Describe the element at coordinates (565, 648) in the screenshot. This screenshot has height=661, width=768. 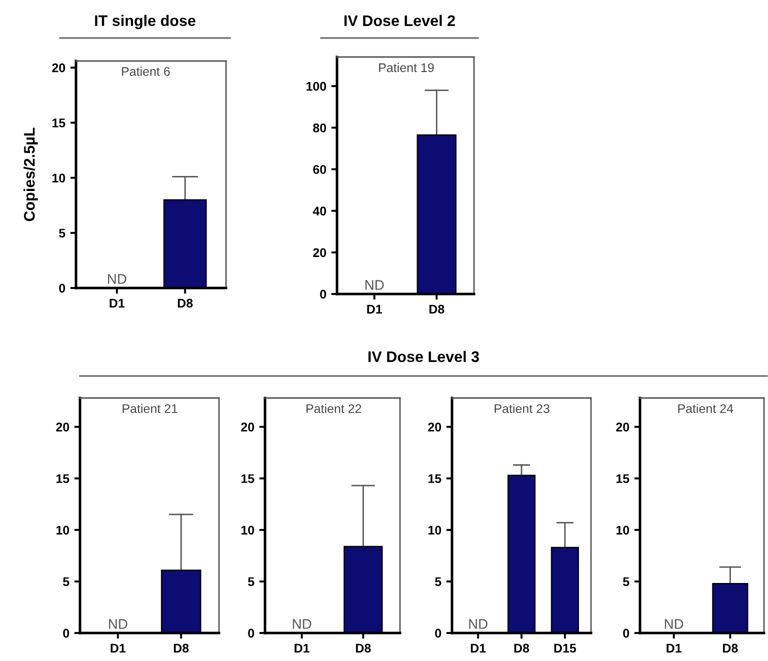
I see `x-tick-label: D15` at that location.